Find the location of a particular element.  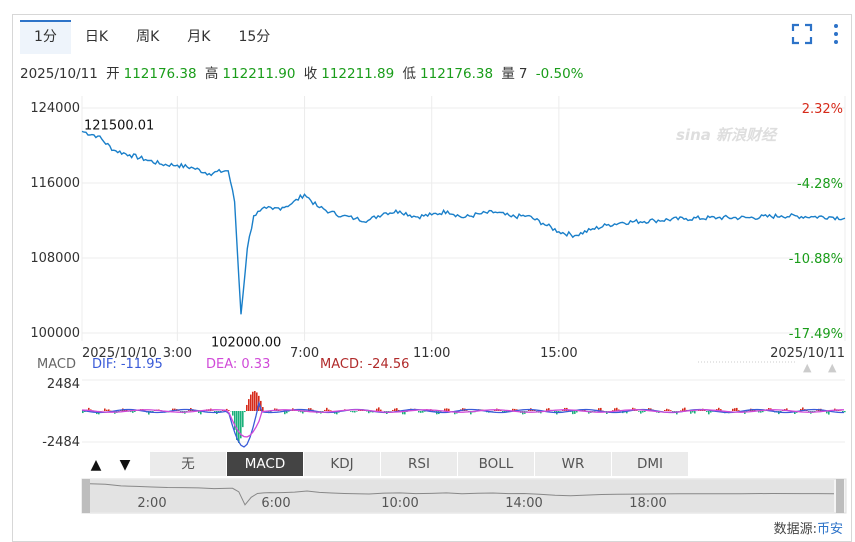

indicator-buttons: 无 MACD KDJ RSI BOLL WR DMI is located at coordinates (419, 464).